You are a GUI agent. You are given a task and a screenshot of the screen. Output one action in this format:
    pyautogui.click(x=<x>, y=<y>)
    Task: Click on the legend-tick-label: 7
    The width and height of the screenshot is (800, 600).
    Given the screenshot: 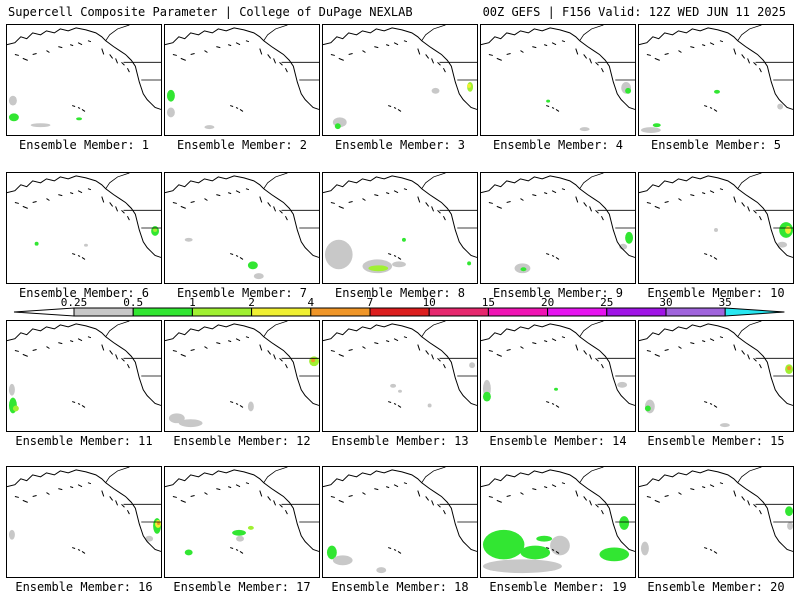 What is the action you would take?
    pyautogui.click(x=370, y=302)
    